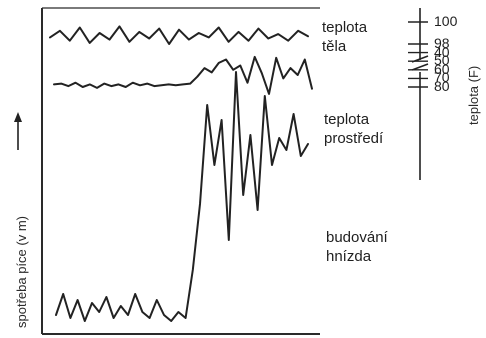 This screenshot has width=486, height=338. Describe the element at coordinates (349, 256) in the screenshot. I see `series-label-nest-building-line2: hnízda` at that location.